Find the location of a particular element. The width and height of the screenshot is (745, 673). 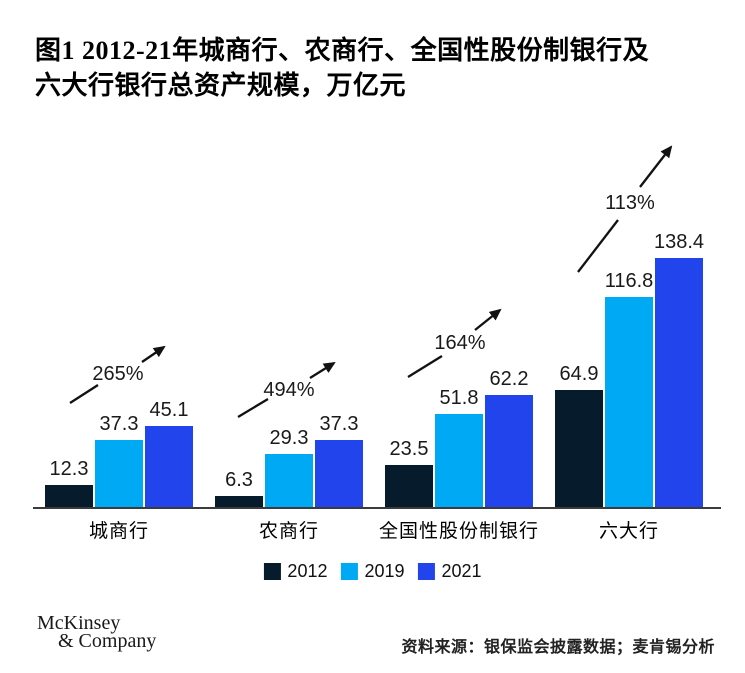

x-axis-line is located at coordinates (377, 508).